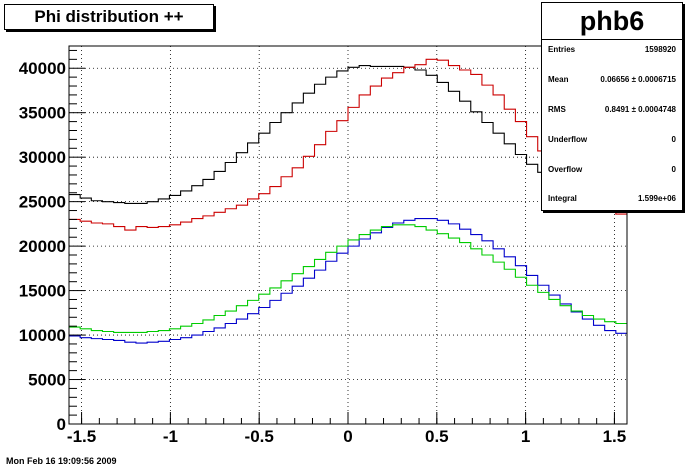  Describe the element at coordinates (42, 202) in the screenshot. I see `y-tick-label: 25000` at that location.